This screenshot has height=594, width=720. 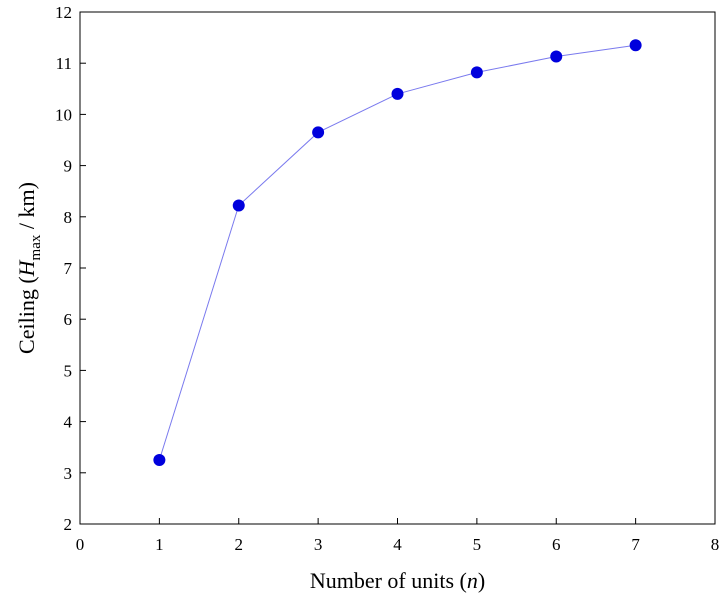 I want to click on y-tick-label: 6, so click(x=68, y=319).